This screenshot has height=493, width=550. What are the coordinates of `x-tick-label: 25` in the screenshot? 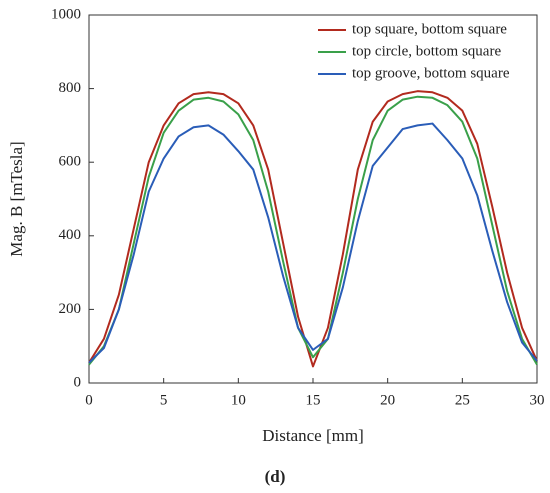 It's located at (462, 400).